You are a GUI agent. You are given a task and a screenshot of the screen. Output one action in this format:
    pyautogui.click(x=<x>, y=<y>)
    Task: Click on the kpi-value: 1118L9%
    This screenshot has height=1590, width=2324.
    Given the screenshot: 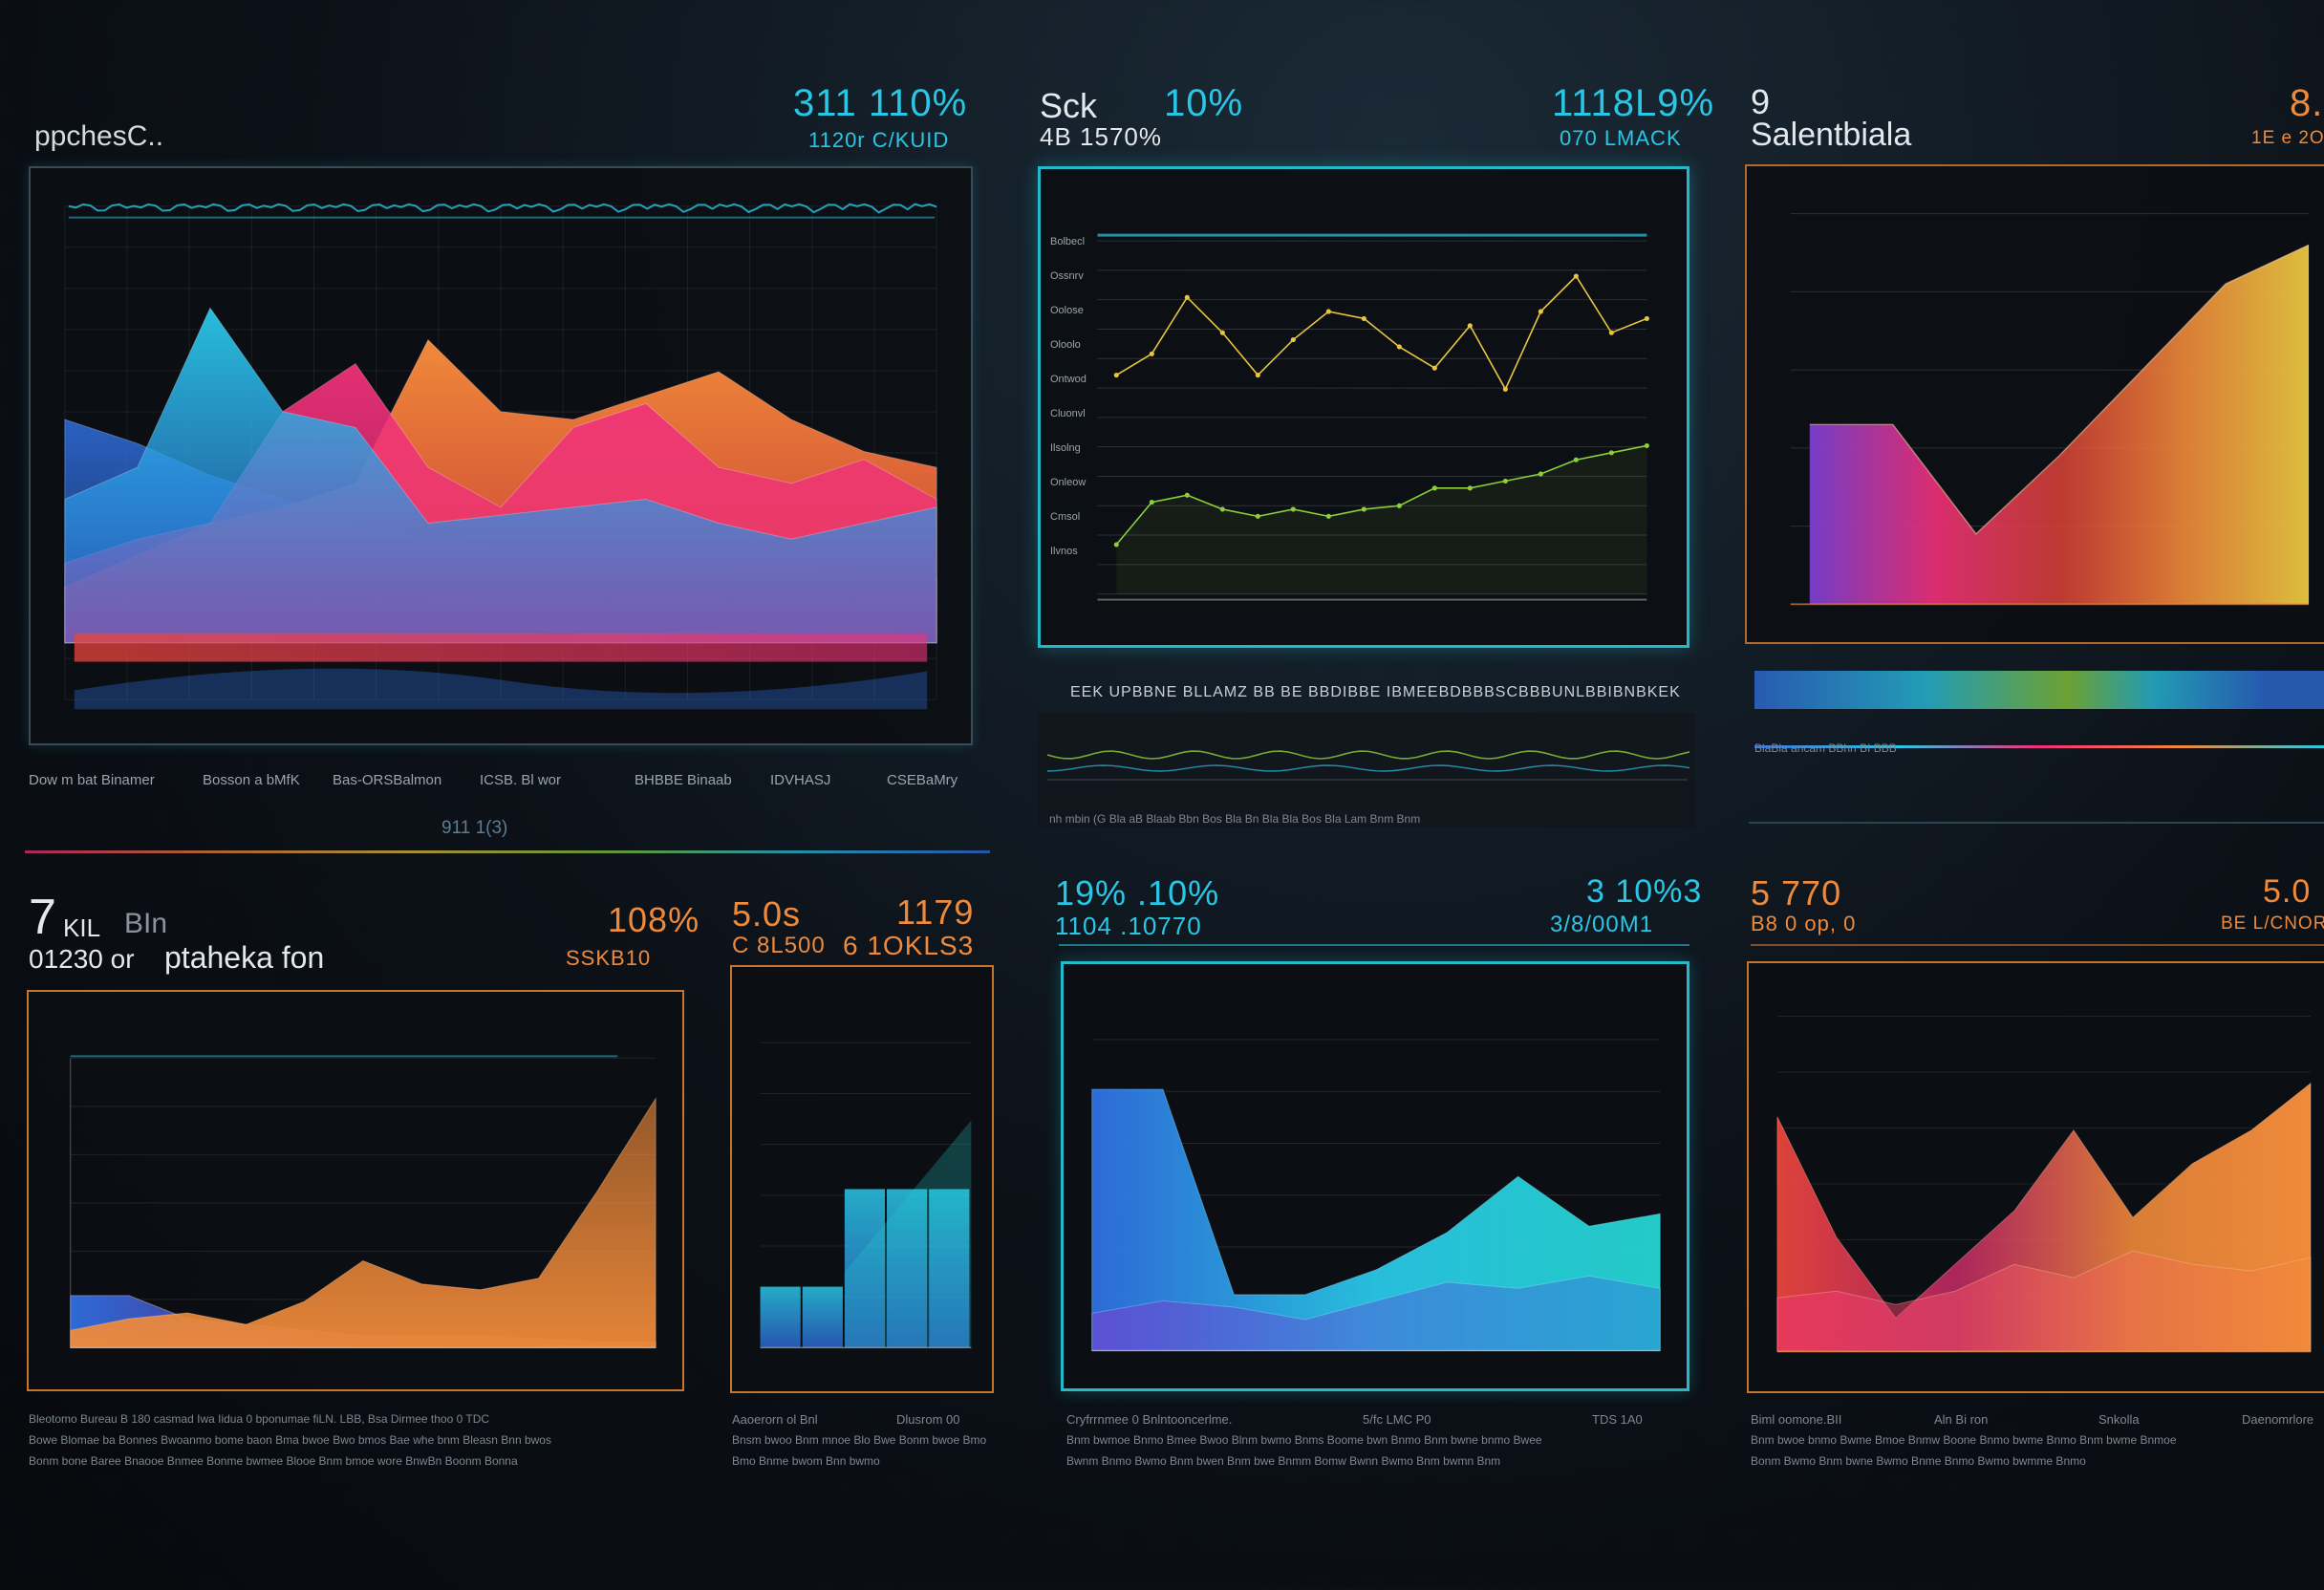 What is the action you would take?
    pyautogui.click(x=1633, y=103)
    